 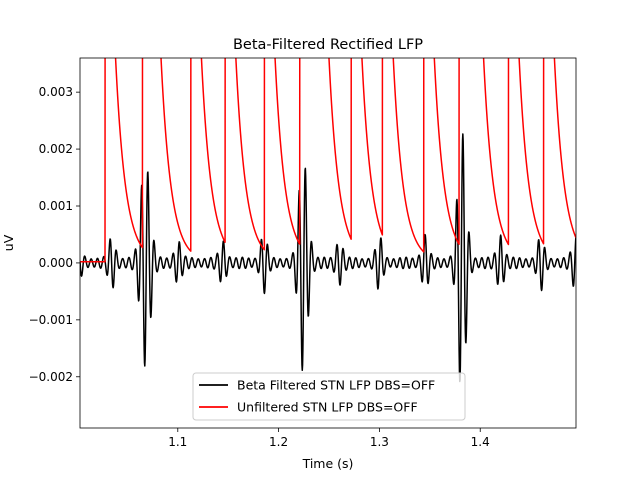 I want to click on legend-label-beta: Beta Filtered STN LFP DBS=OFF, so click(x=336, y=385).